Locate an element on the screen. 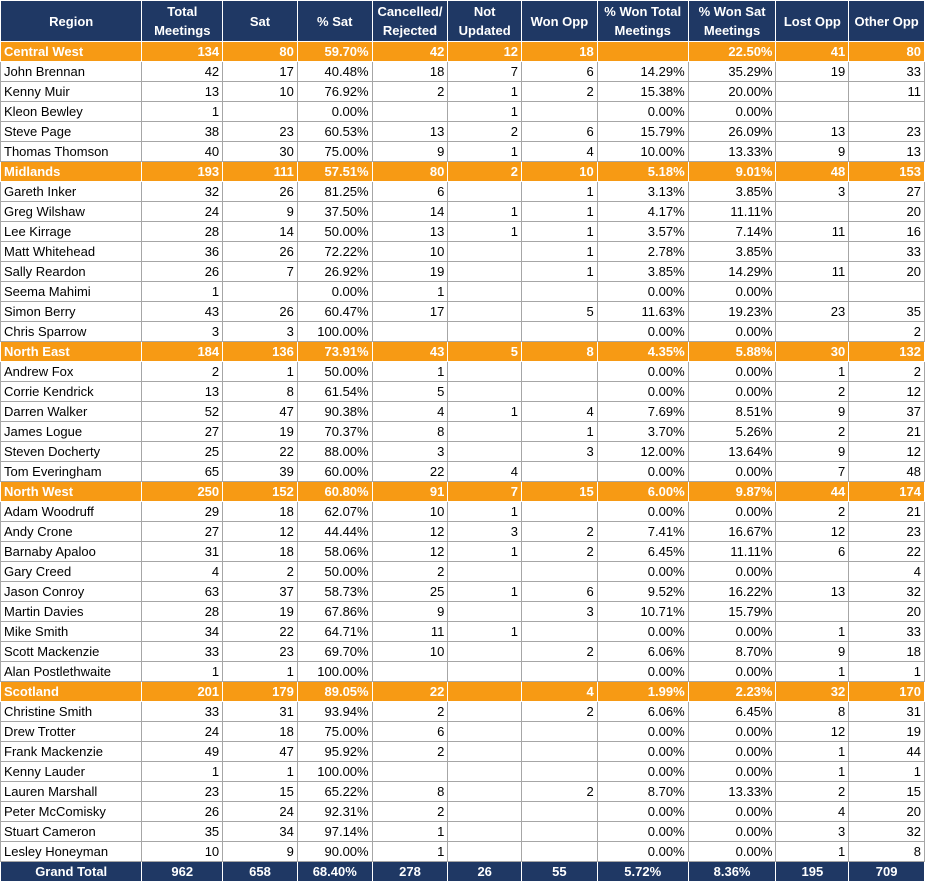 This screenshot has width=926, height=882. grand-total-label: Grand Total is located at coordinates (71, 871).